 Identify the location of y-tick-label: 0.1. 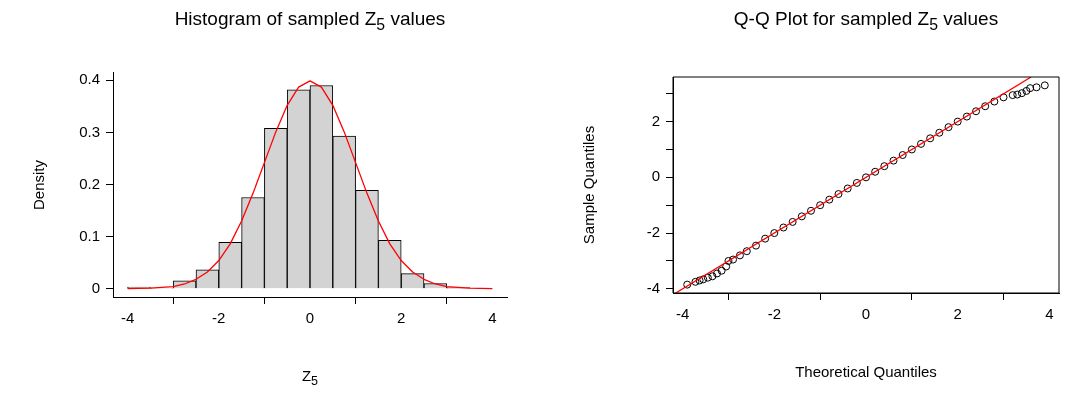
(89, 235).